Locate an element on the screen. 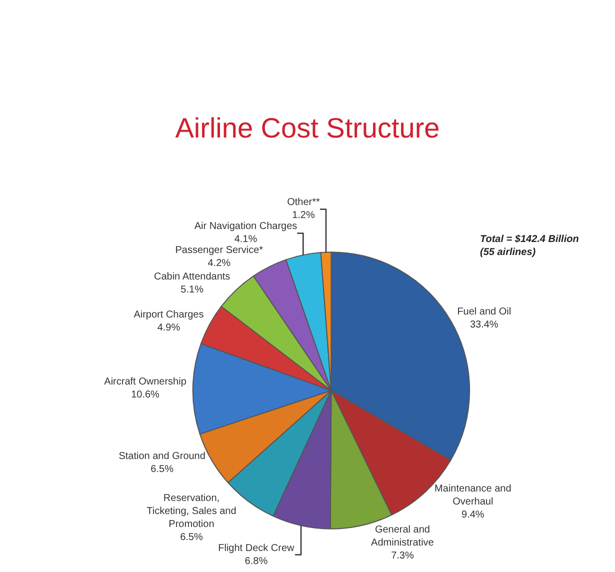 This screenshot has height=572, width=615. slice-label: Airport Charges is located at coordinates (169, 314).